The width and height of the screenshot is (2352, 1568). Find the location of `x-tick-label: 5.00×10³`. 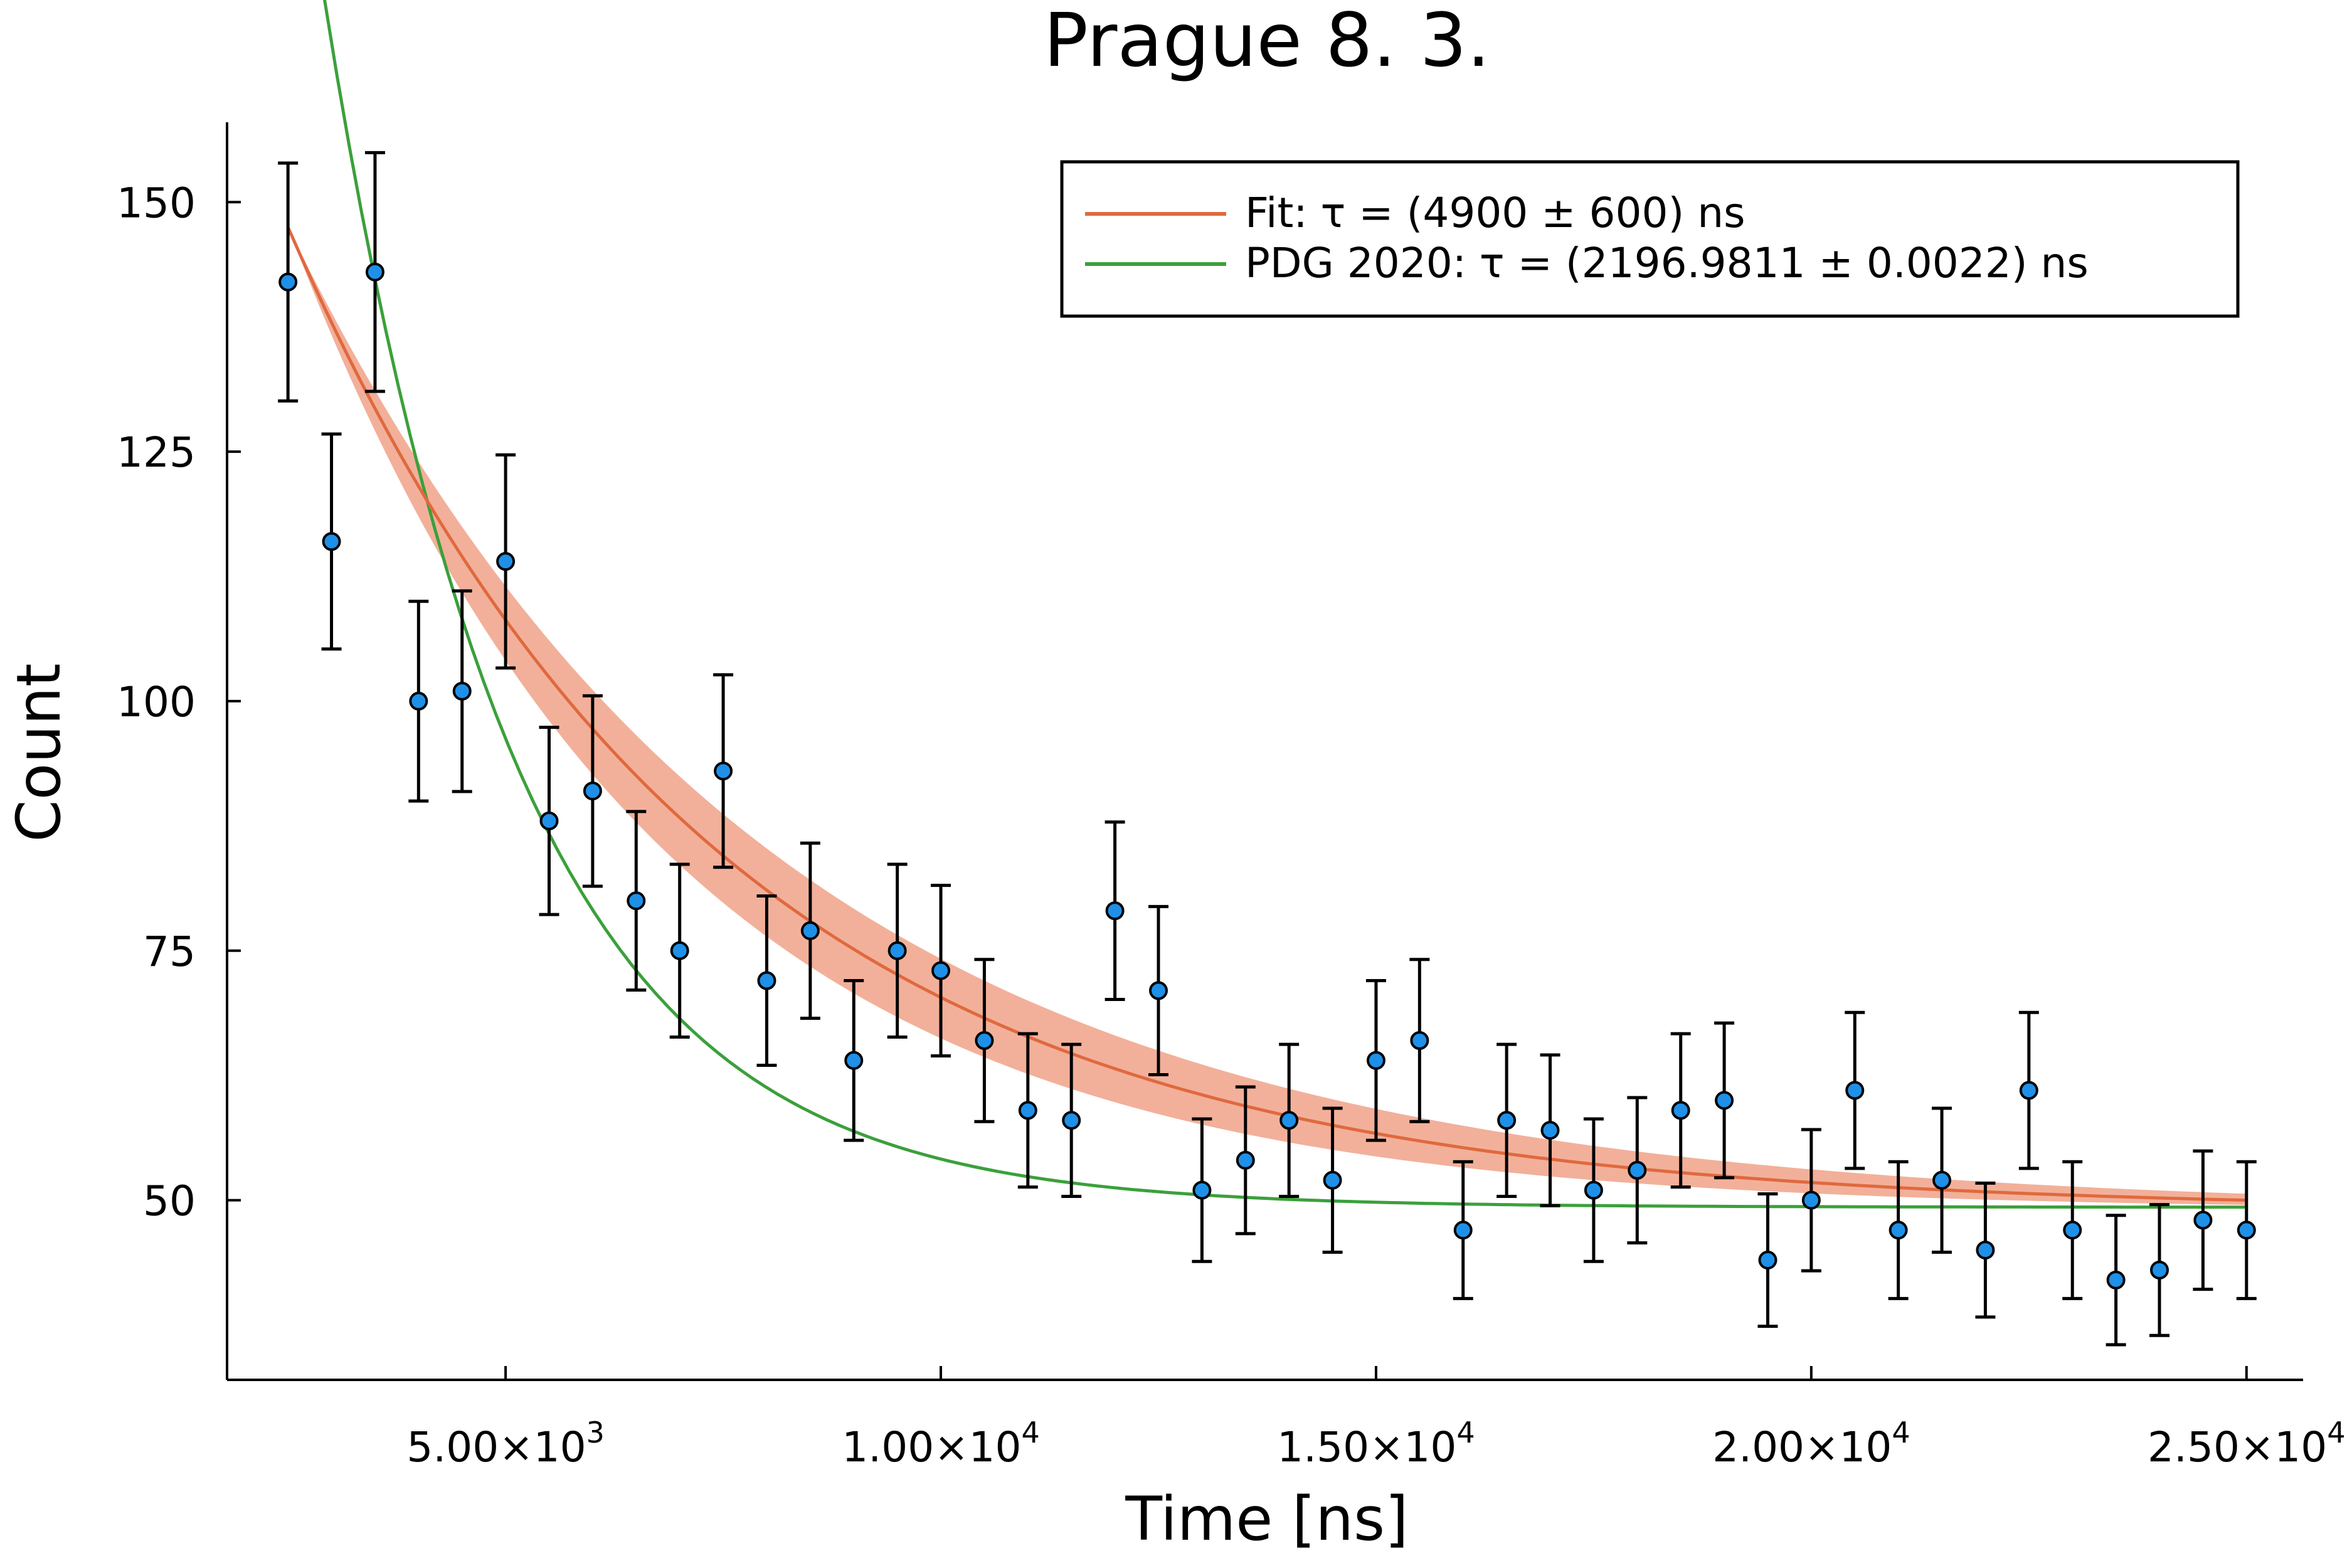

x-tick-label: 5.00×10³ is located at coordinates (505, 1443).